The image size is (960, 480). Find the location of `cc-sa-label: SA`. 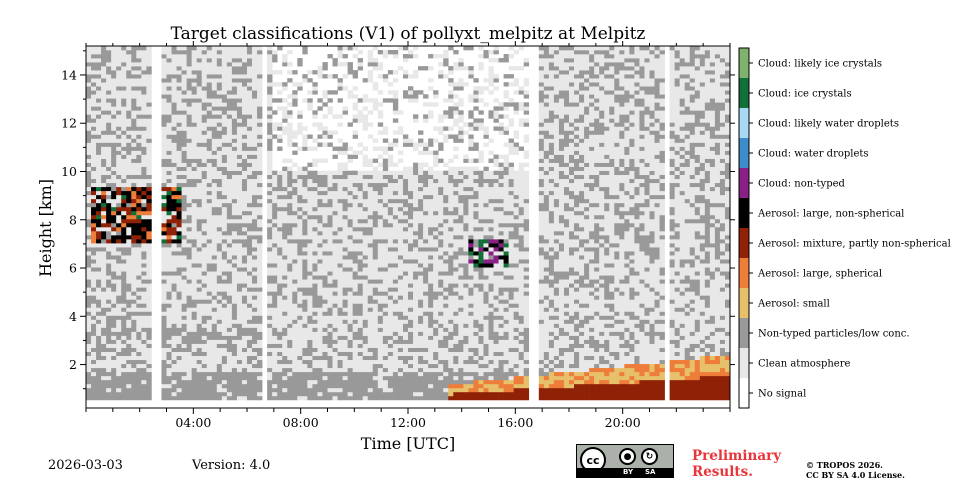

cc-sa-label: SA is located at coordinates (650, 472).